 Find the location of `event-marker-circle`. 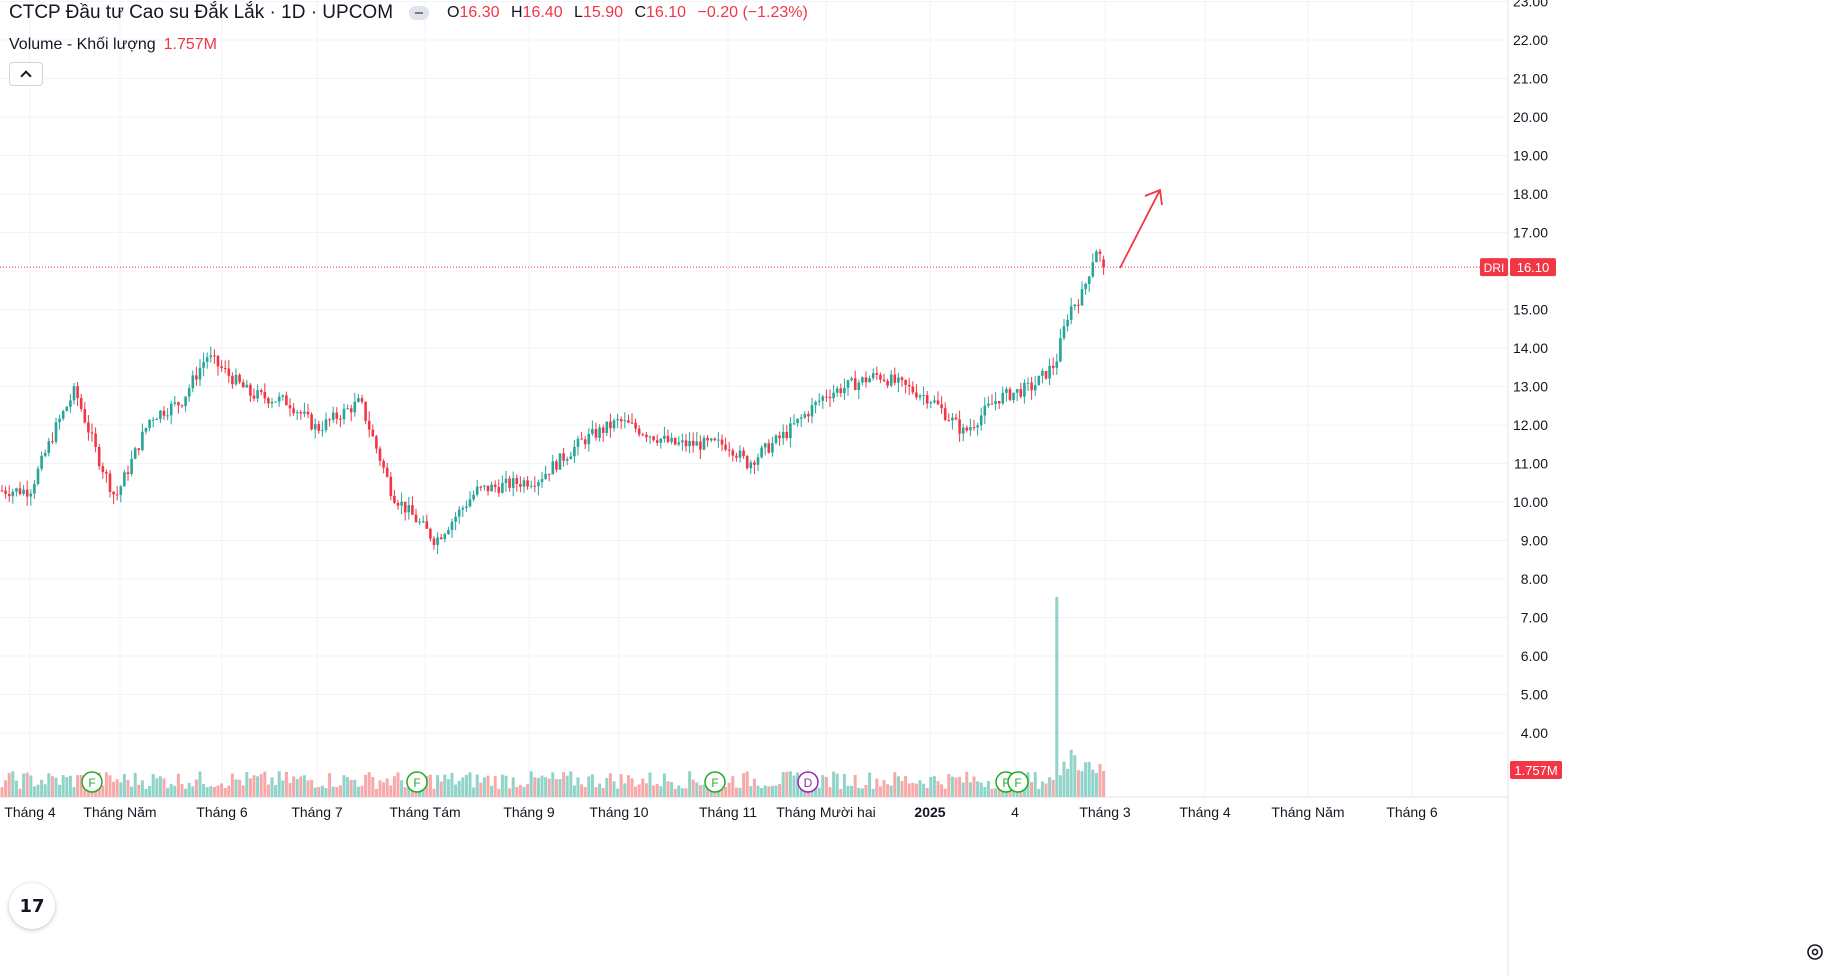

event-marker-circle is located at coordinates (1018, 782).